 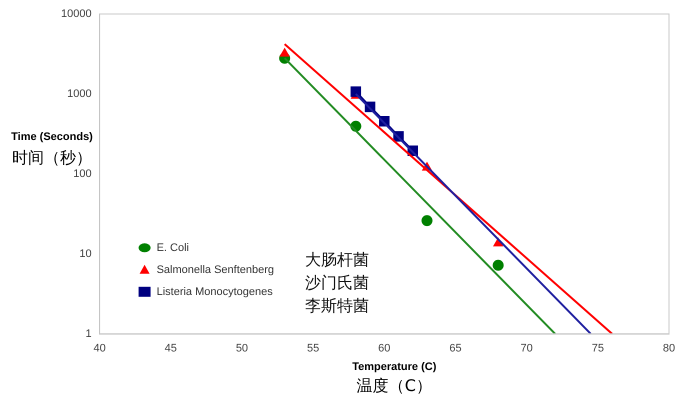 I want to click on x-tick-label: 45, so click(x=170, y=348).